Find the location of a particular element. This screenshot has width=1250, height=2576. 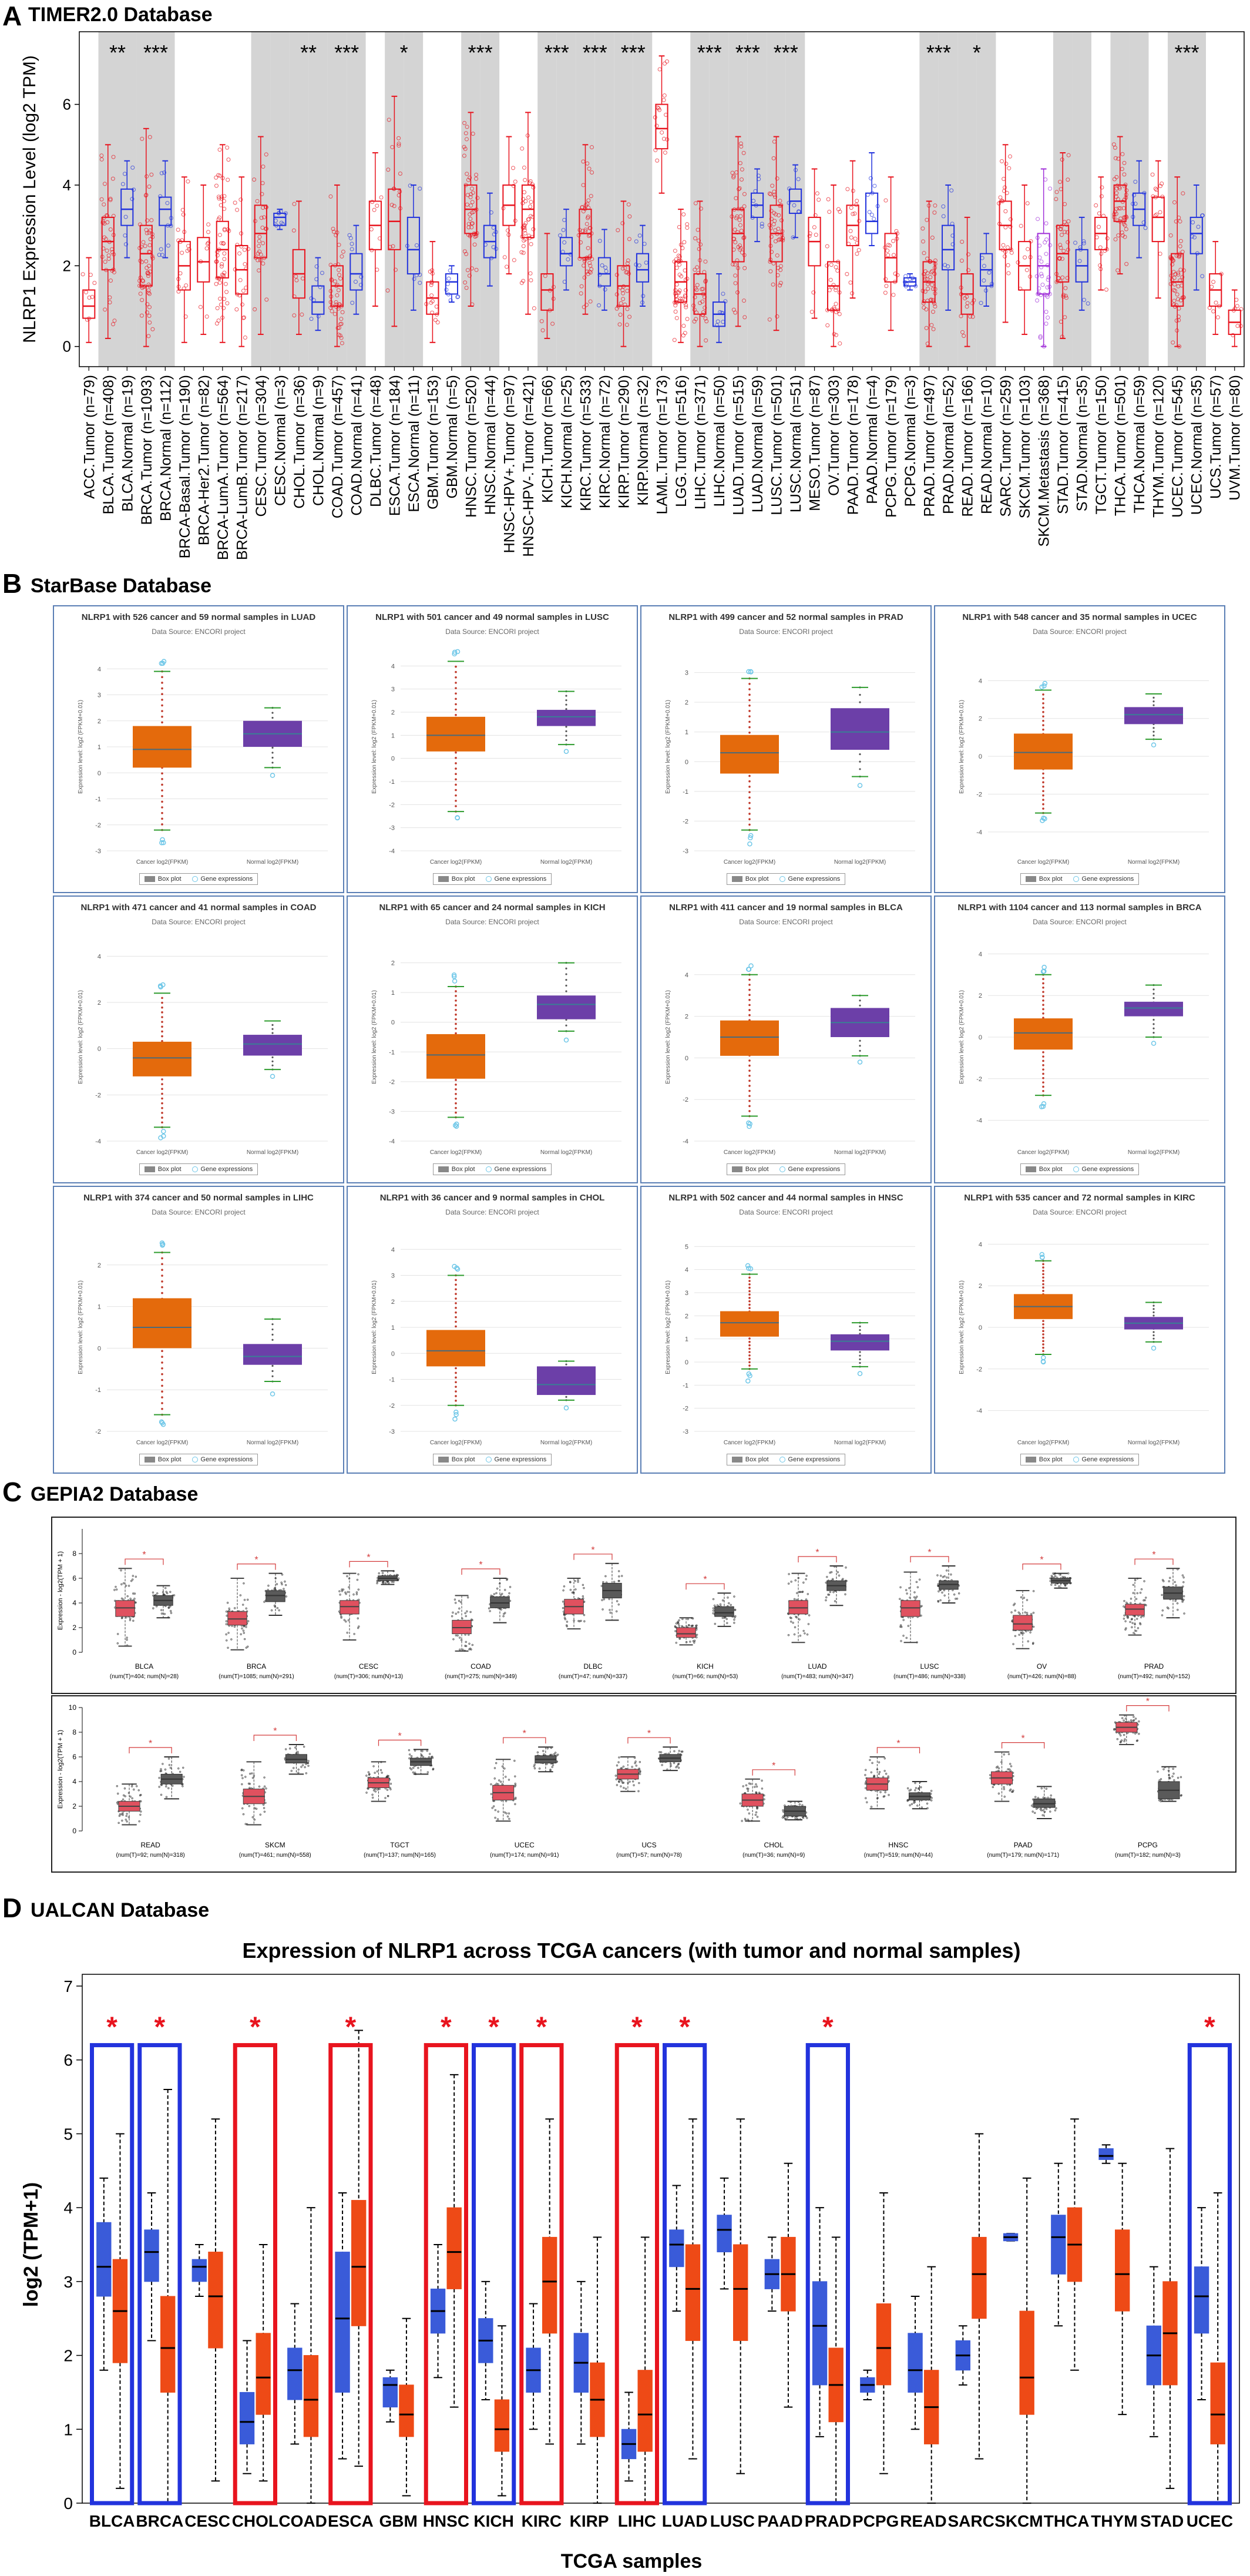

gepia-normal-1-box is located at coordinates (296, 1758).